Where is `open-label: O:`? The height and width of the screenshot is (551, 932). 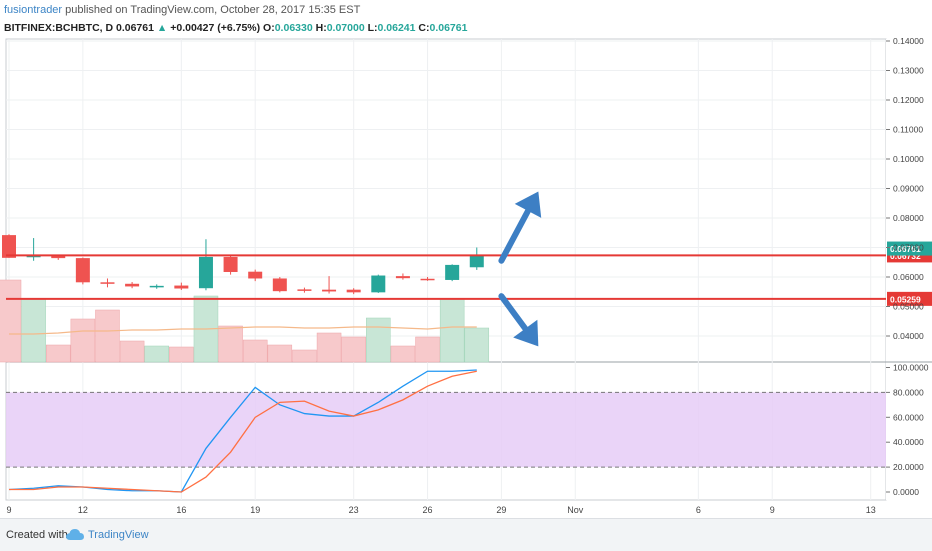
open-label: O: is located at coordinates (269, 28).